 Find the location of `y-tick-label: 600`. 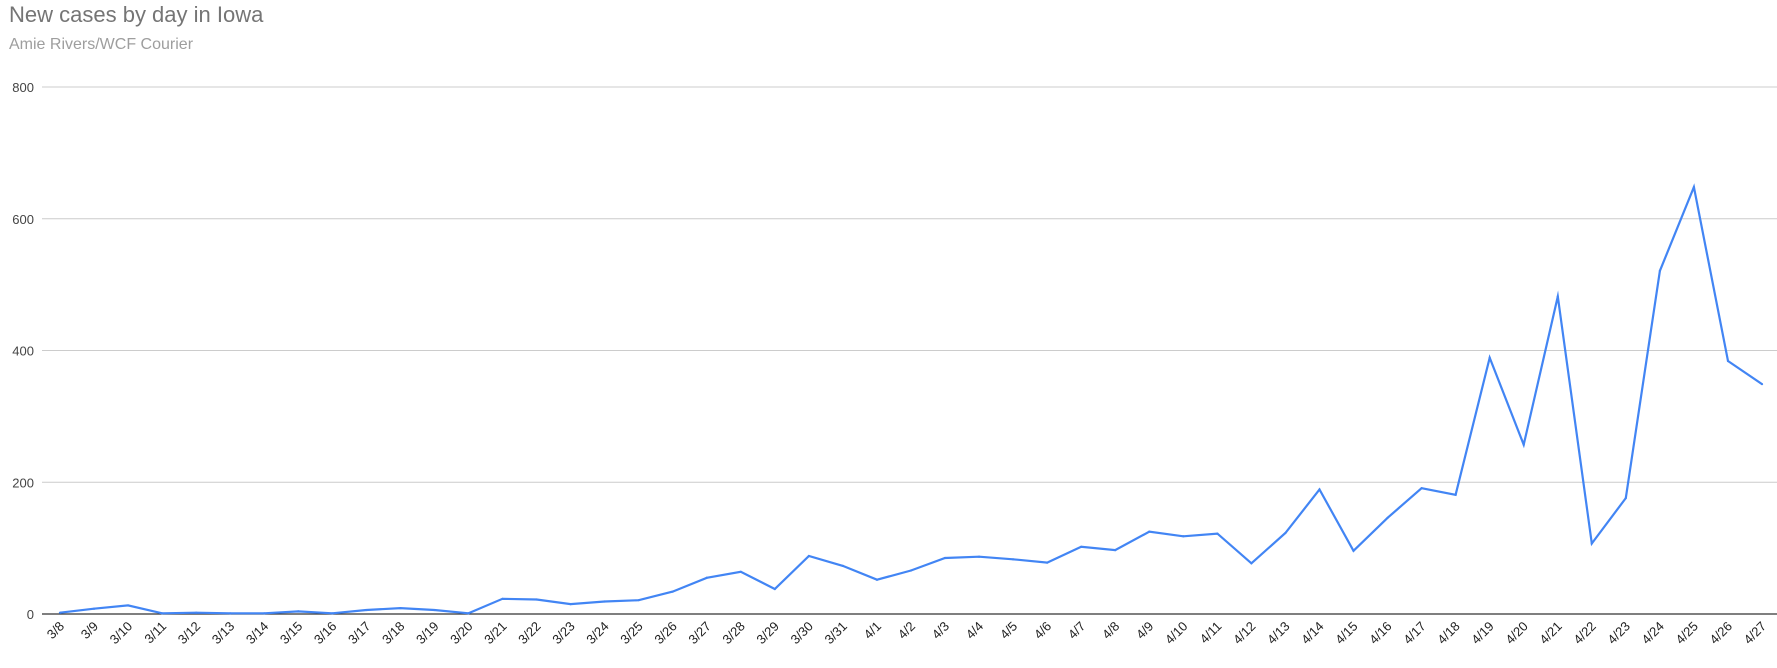

y-tick-label: 600 is located at coordinates (23, 219).